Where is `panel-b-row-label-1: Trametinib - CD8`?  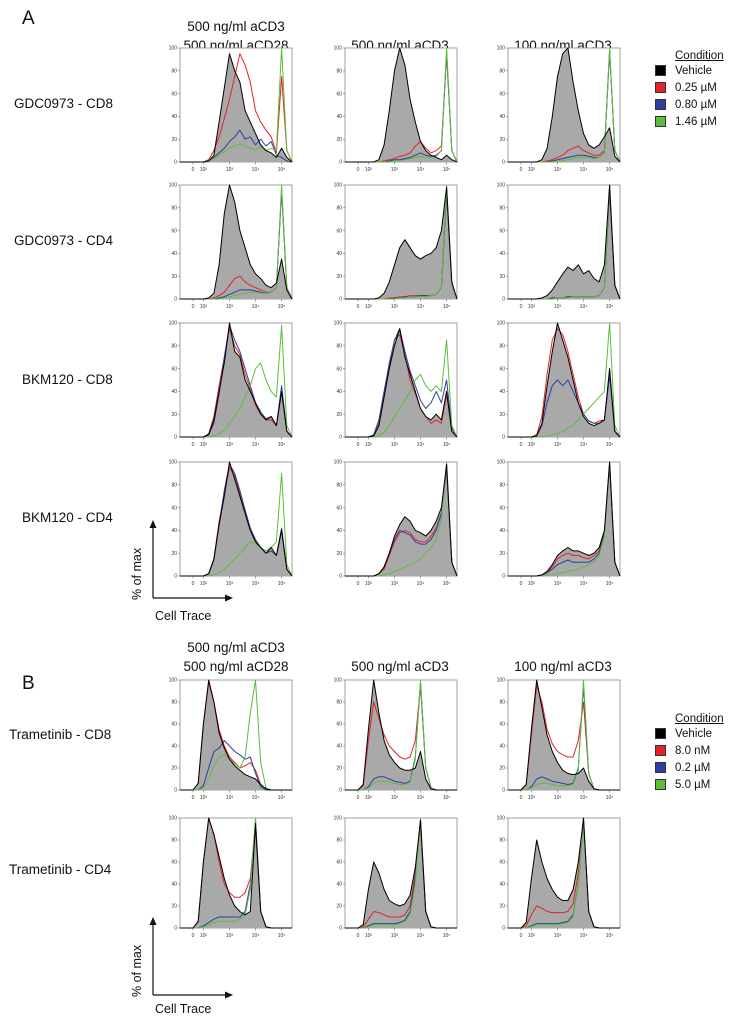
panel-b-row-label-1: Trametinib - CD8 is located at coordinates (60, 734).